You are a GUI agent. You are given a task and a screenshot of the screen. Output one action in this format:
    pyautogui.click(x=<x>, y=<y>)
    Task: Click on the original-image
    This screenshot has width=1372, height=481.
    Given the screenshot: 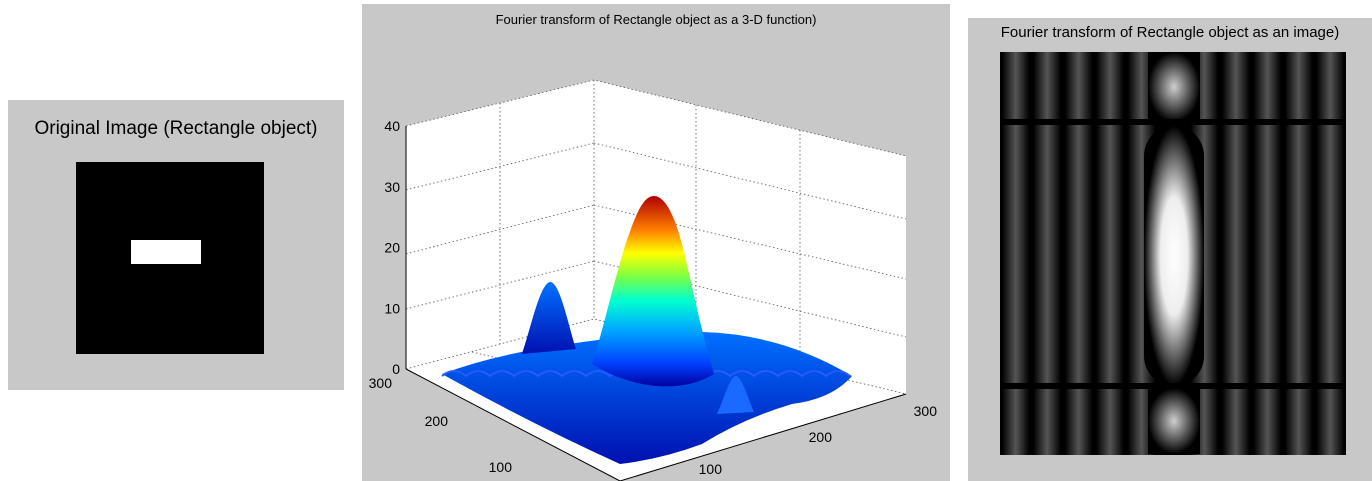 What is the action you would take?
    pyautogui.click(x=170, y=258)
    